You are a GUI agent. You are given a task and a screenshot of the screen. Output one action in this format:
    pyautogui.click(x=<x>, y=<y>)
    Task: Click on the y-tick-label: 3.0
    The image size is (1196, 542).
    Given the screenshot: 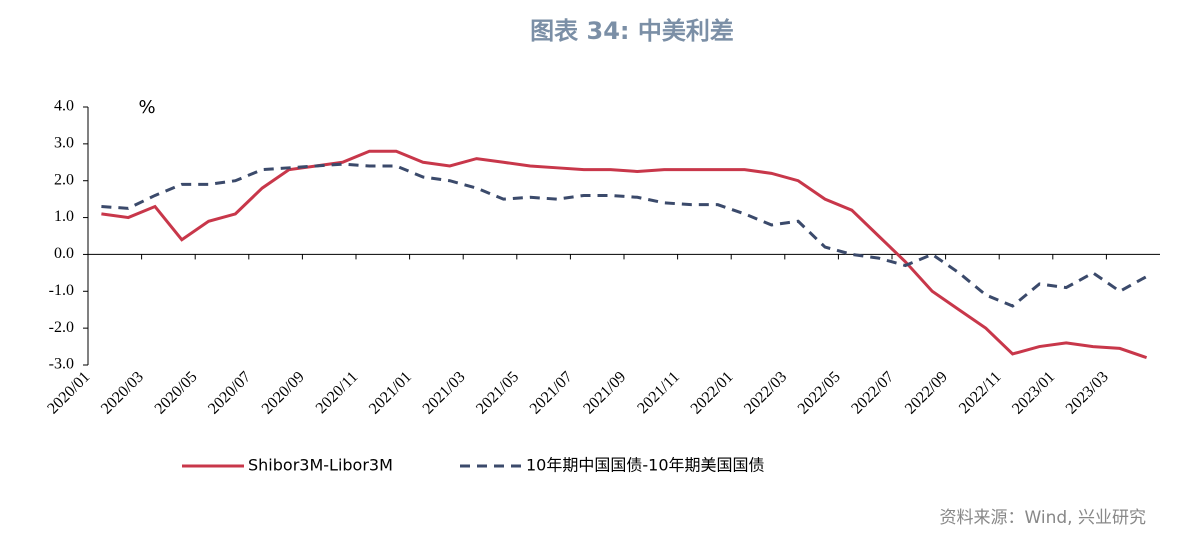 What is the action you would take?
    pyautogui.click(x=64, y=143)
    